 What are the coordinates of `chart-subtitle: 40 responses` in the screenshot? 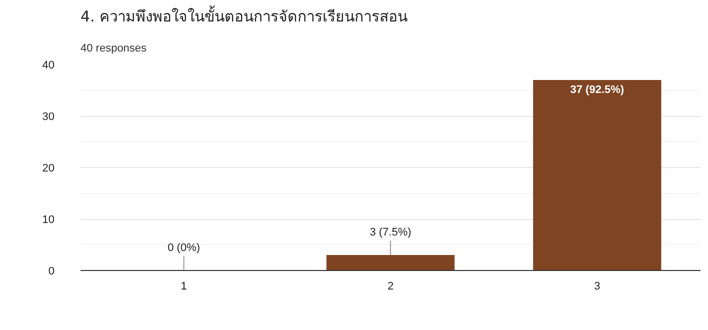 It's located at (114, 48).